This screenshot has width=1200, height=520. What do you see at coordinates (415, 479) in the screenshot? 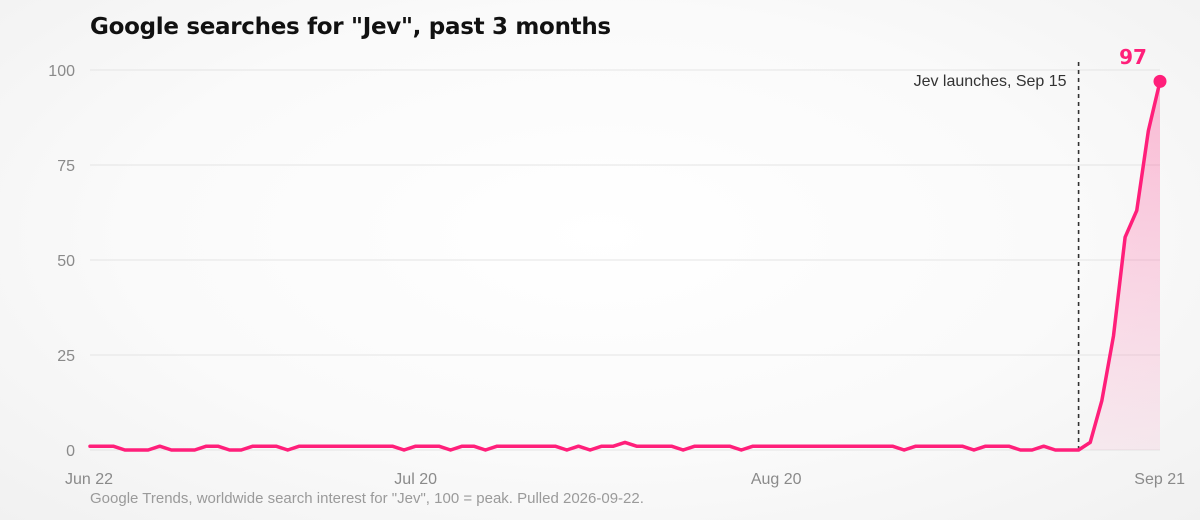
I see `x-tick-label: Jul 20` at bounding box center [415, 479].